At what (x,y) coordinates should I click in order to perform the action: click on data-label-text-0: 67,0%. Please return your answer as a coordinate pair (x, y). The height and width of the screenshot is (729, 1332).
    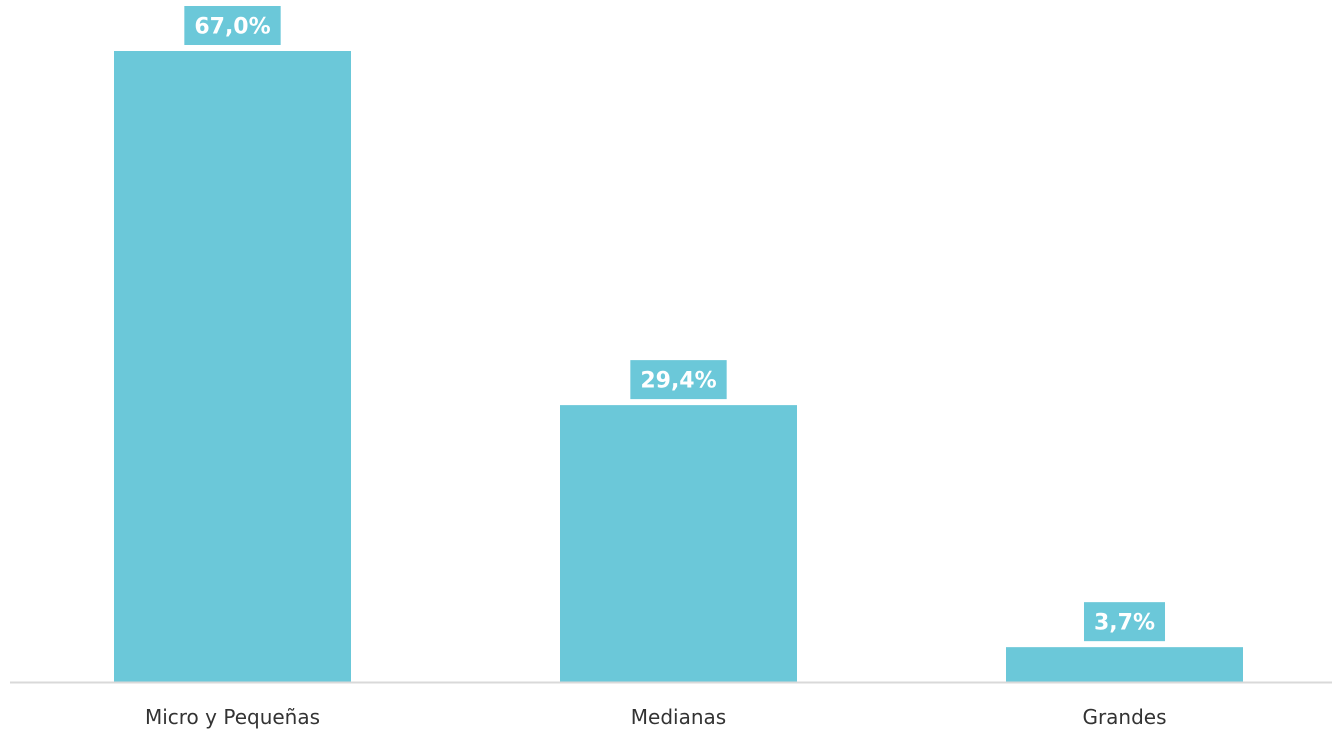
    Looking at the image, I should click on (232, 27).